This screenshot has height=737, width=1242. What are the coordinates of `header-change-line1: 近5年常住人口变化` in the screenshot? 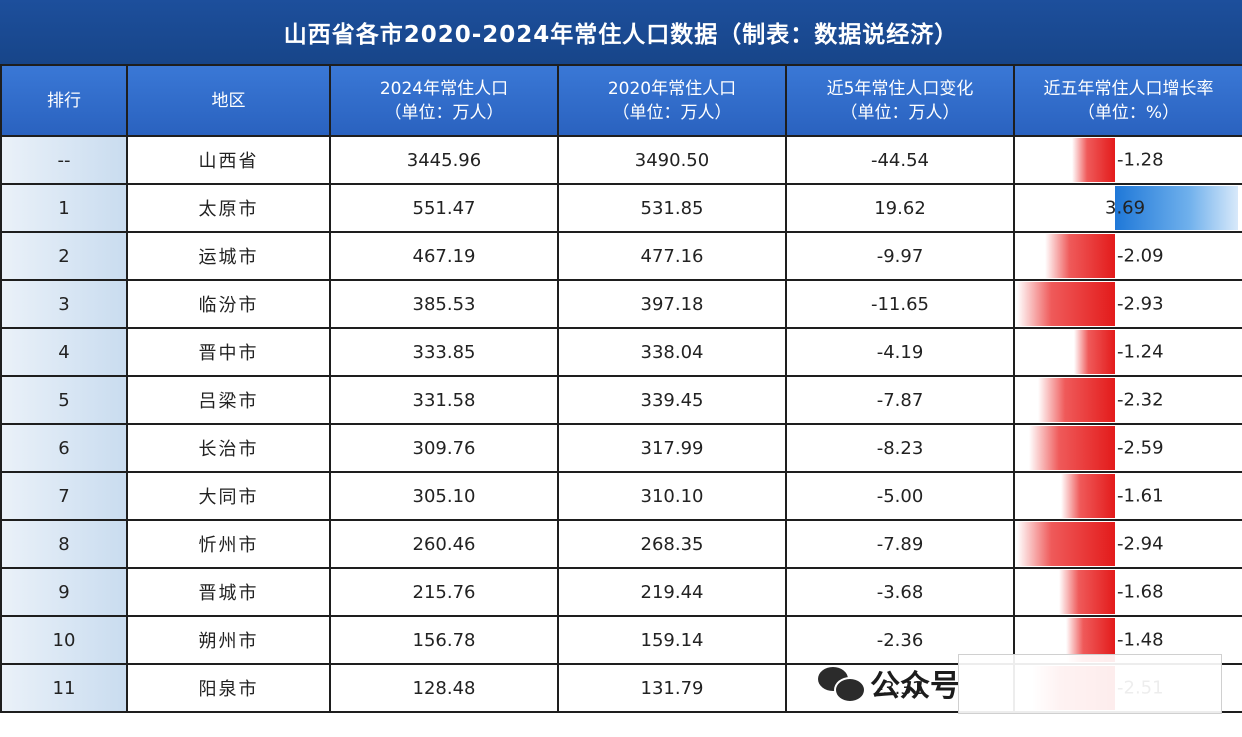 It's located at (900, 88).